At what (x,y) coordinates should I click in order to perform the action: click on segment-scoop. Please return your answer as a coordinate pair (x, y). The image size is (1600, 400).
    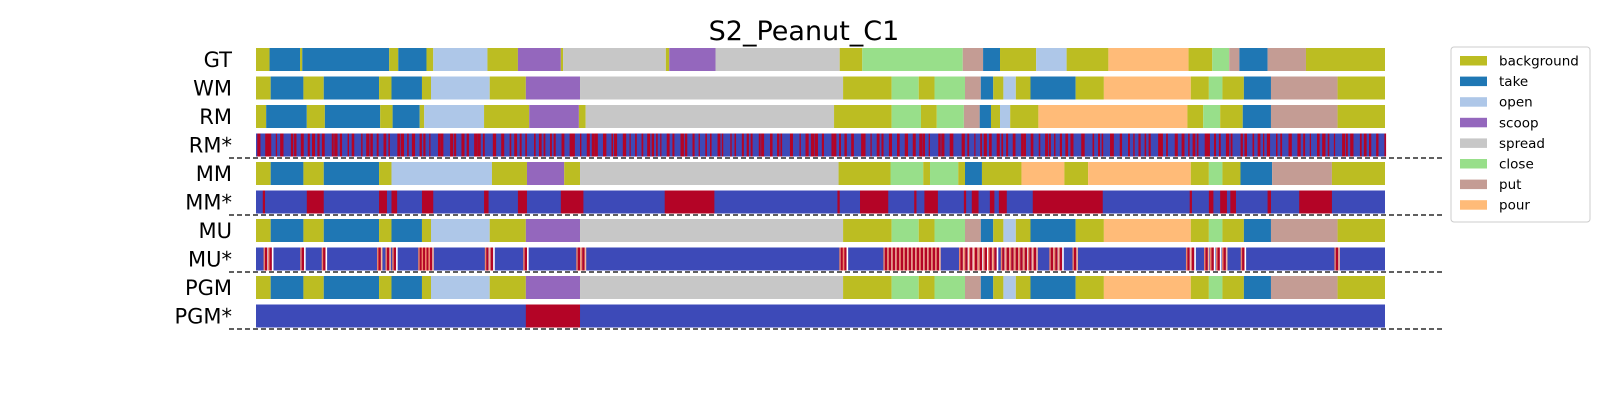
    Looking at the image, I should click on (539, 59).